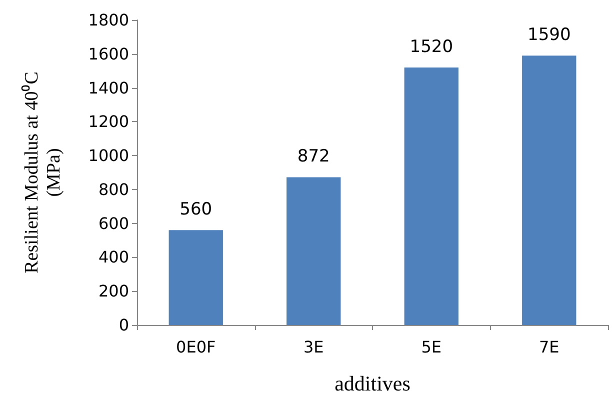  I want to click on x-tick-label: 0E0F, so click(196, 347).